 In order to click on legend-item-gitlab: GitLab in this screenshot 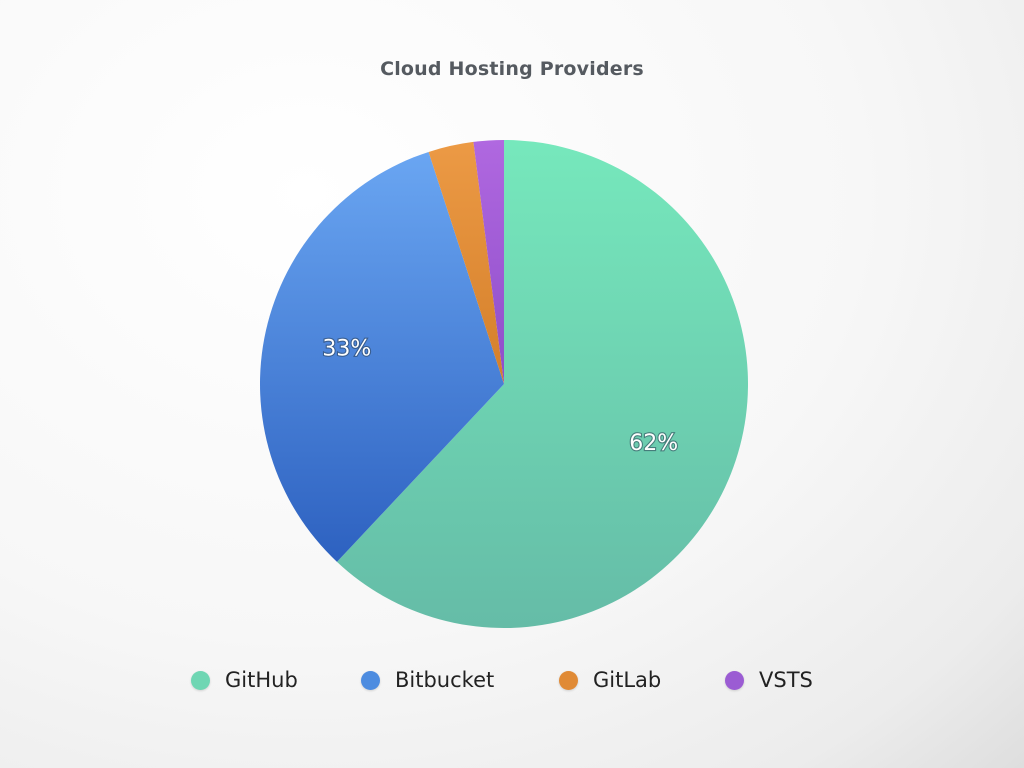, I will do `click(610, 680)`.